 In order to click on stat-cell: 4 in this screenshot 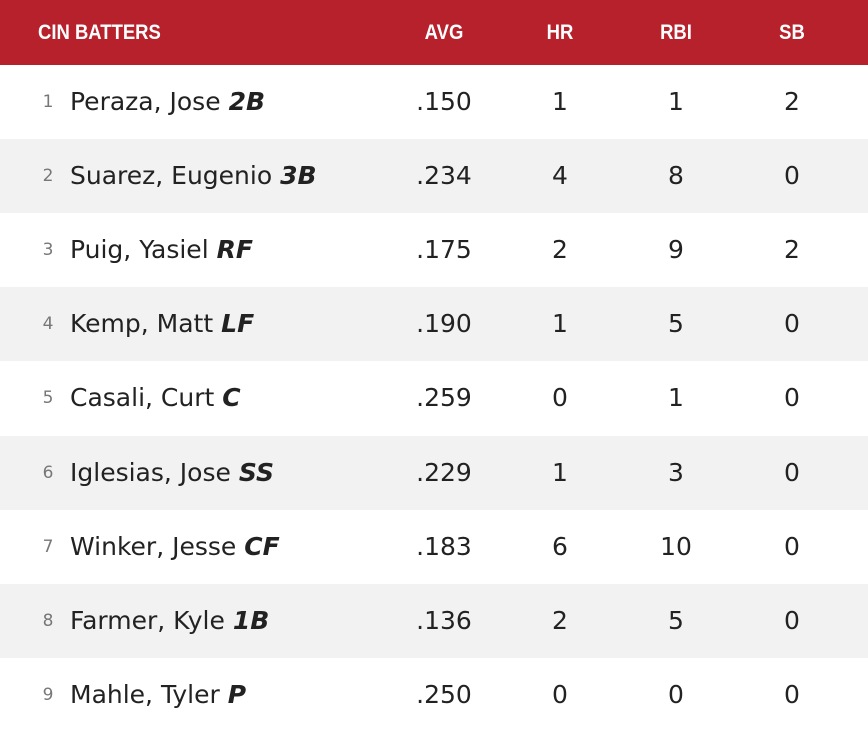, I will do `click(560, 176)`.